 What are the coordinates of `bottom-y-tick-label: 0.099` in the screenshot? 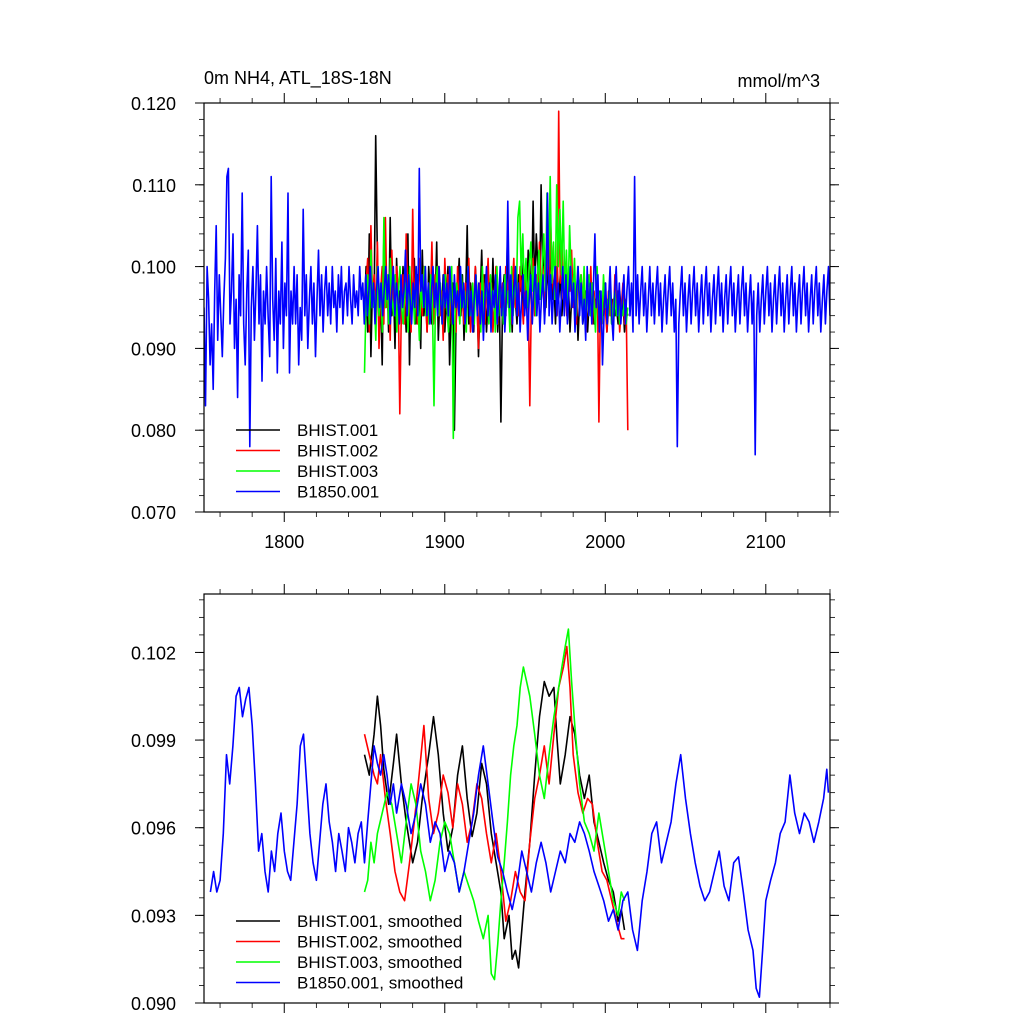 It's located at (153, 741).